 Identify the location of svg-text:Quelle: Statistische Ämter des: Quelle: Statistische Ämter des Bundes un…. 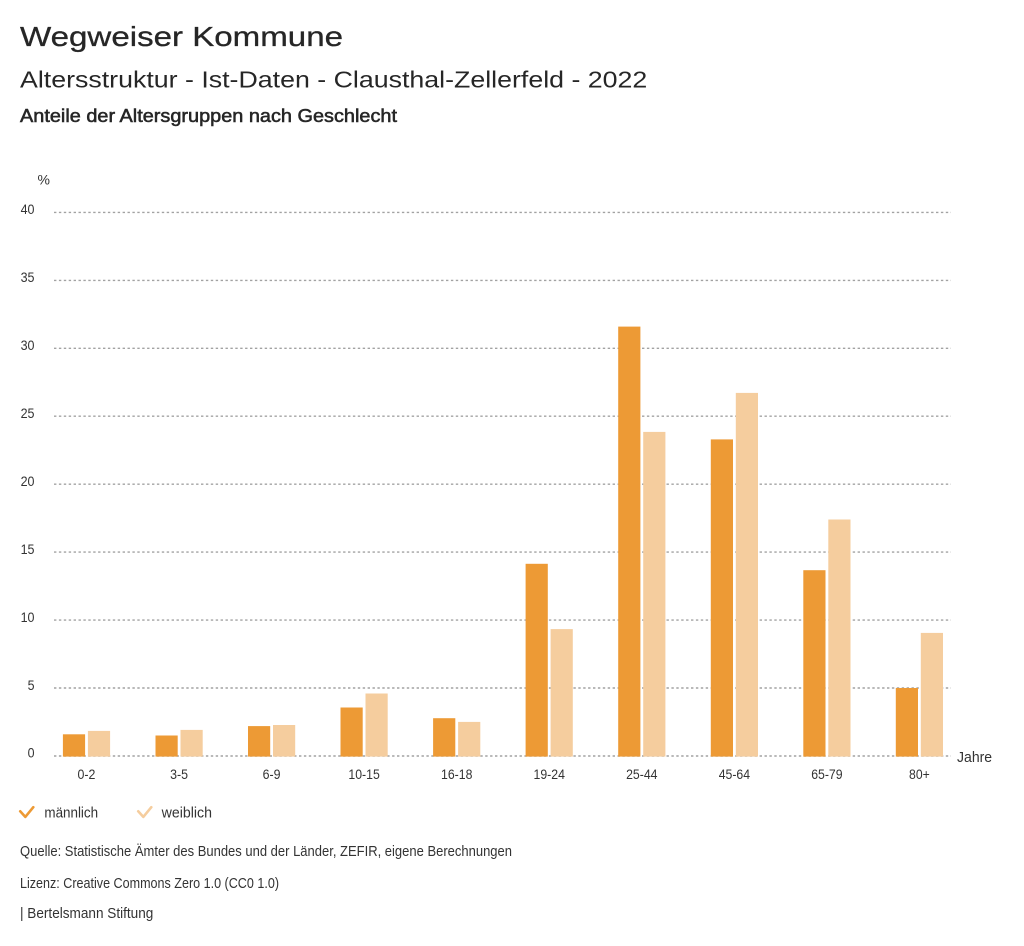
(266, 851).